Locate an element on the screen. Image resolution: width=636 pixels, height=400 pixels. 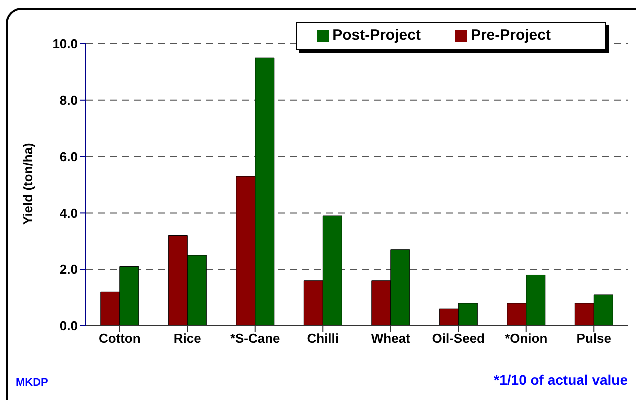
y-tick-label: 6.0 is located at coordinates (69, 156).